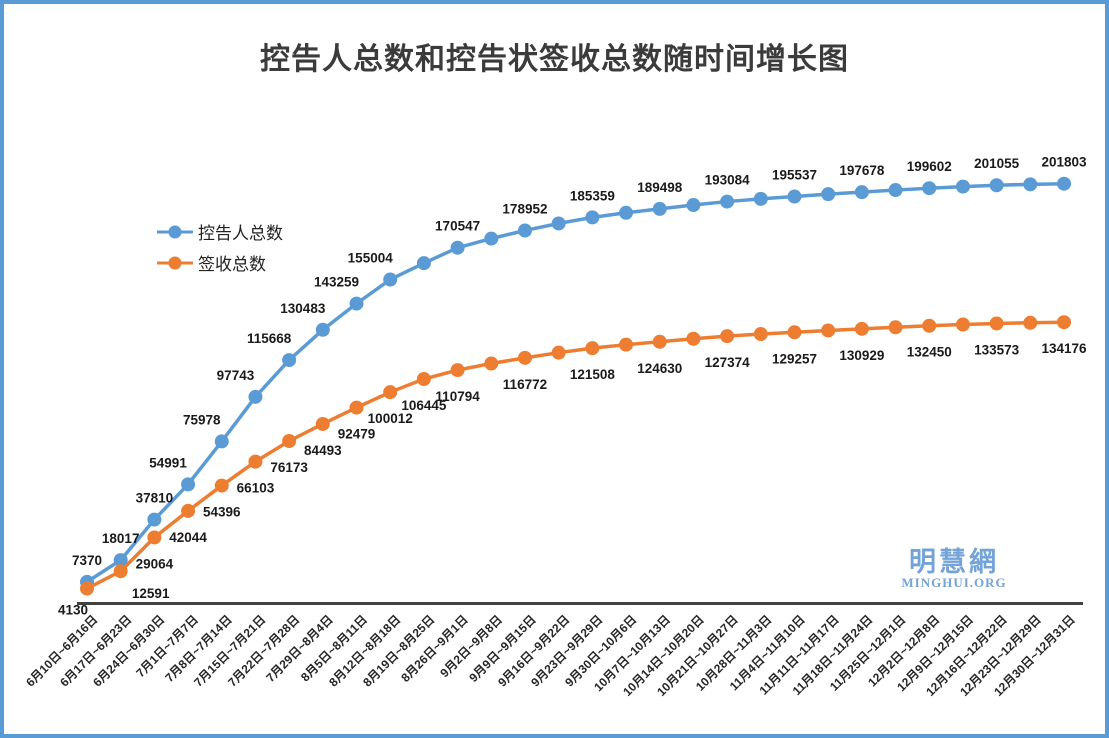  Describe the element at coordinates (87, 560) in the screenshot. I see `data-label: 7370` at that location.